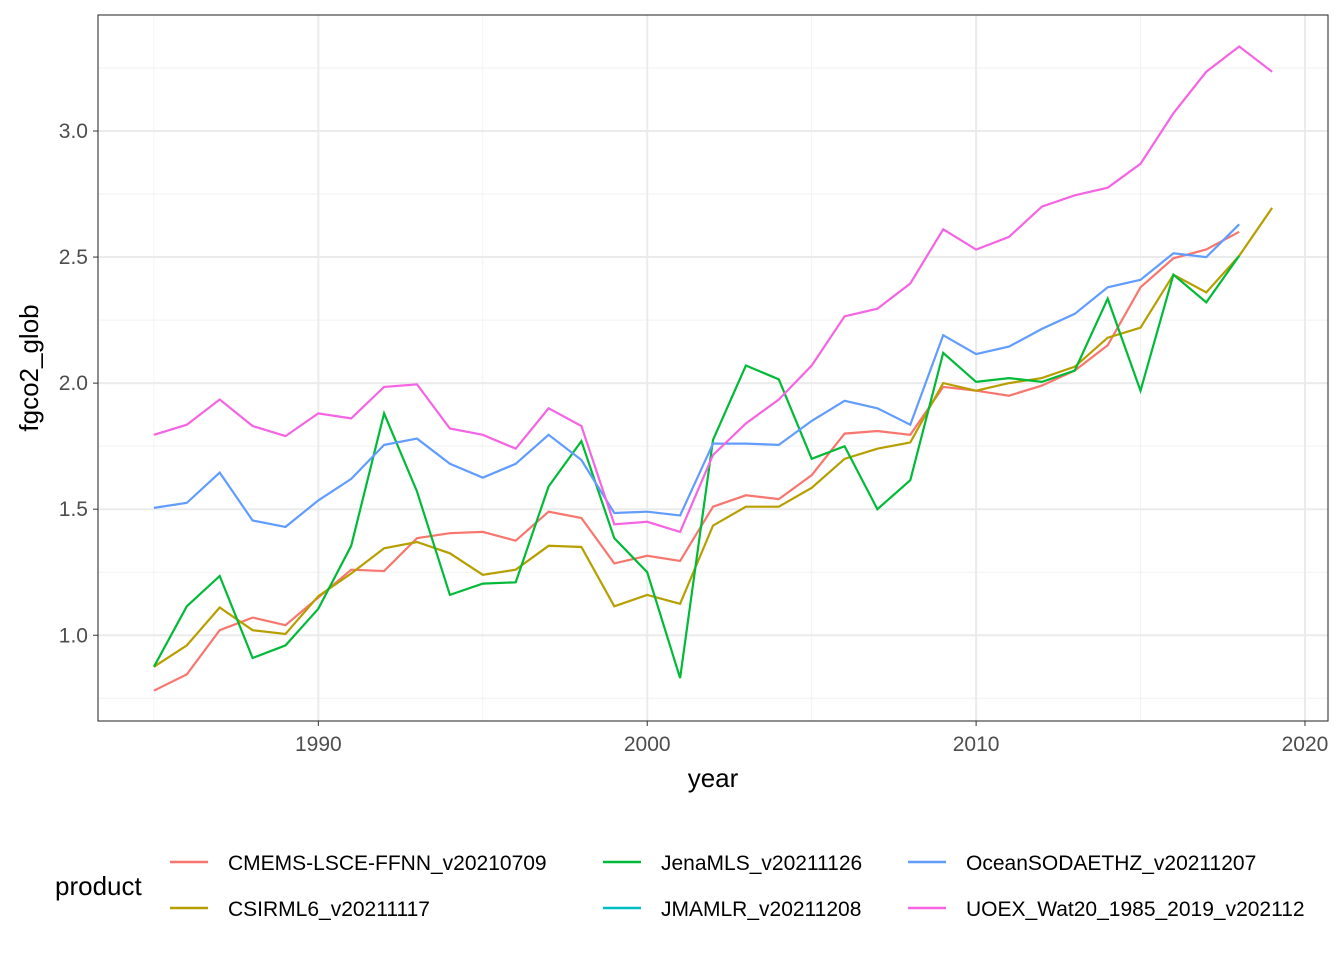 This screenshot has width=1344, height=965. Describe the element at coordinates (329, 909) in the screenshot. I see `legend-label: CSIRML6_v20211117` at that location.